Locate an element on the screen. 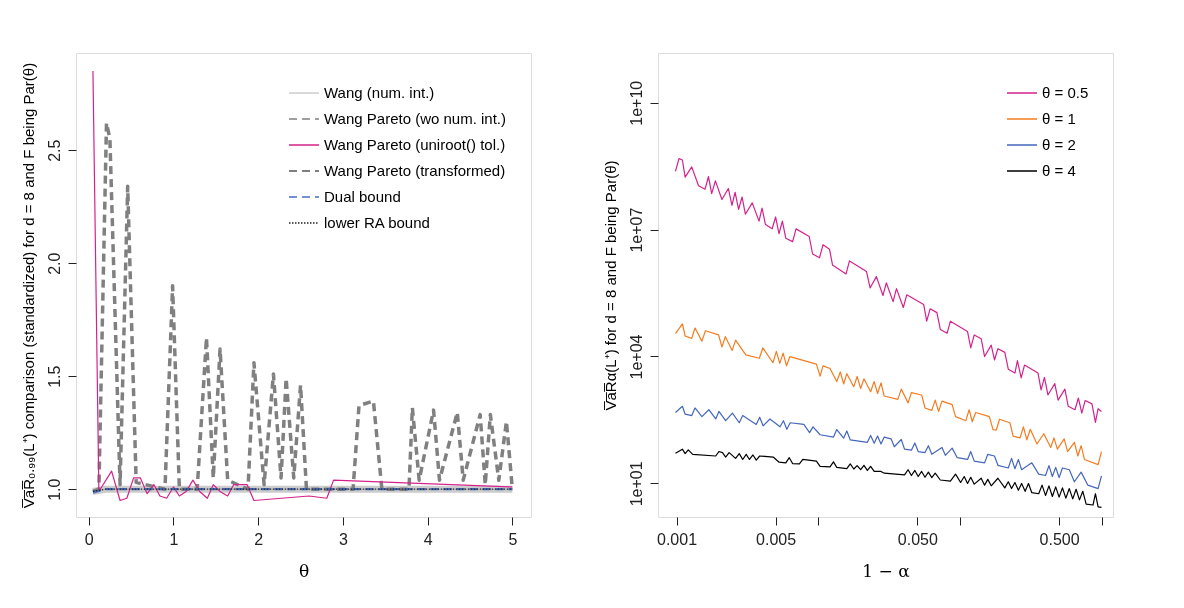  legend-label: Wang Pareto (uniroot() tol.) is located at coordinates (415, 144).